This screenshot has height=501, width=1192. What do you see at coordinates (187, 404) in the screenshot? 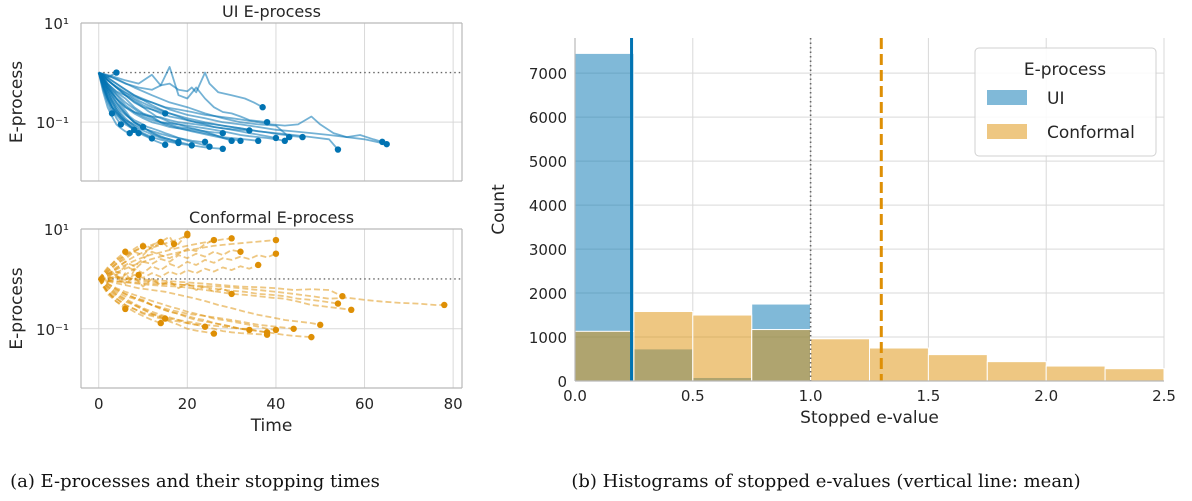
I see `conformal-eprocess-xtick-label: 20` at bounding box center [187, 404].